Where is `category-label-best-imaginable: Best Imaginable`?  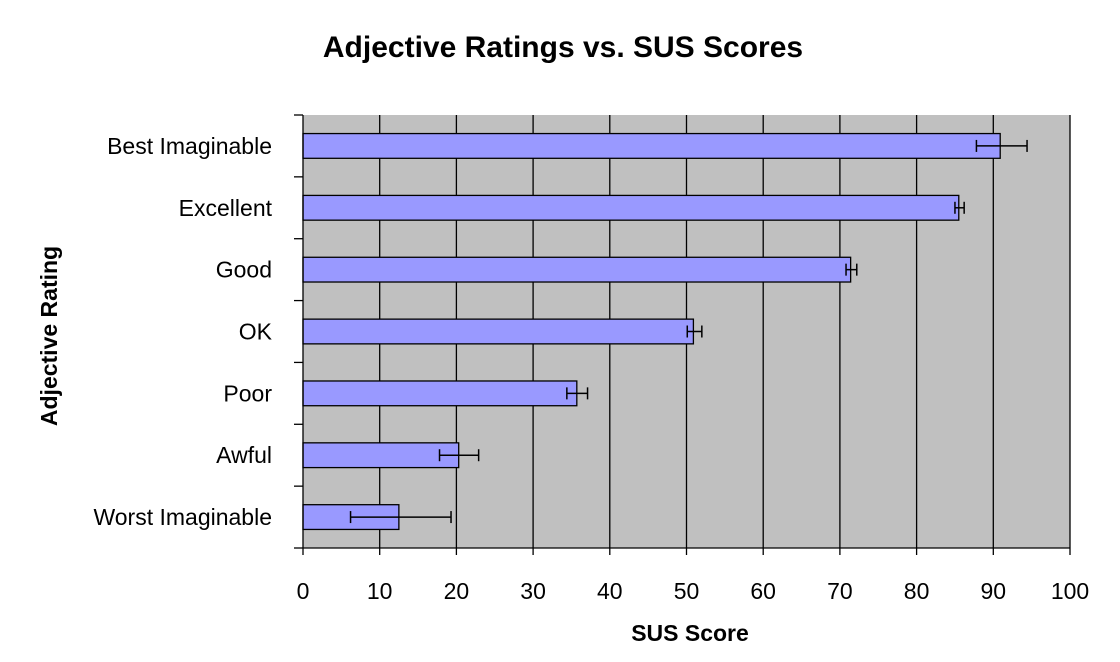
category-label-best-imaginable: Best Imaginable is located at coordinates (189, 146).